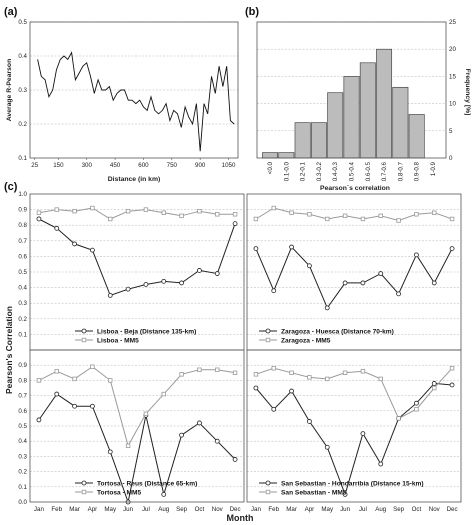  I want to click on chart-c1-ytick: 0.3, so click(22, 303).